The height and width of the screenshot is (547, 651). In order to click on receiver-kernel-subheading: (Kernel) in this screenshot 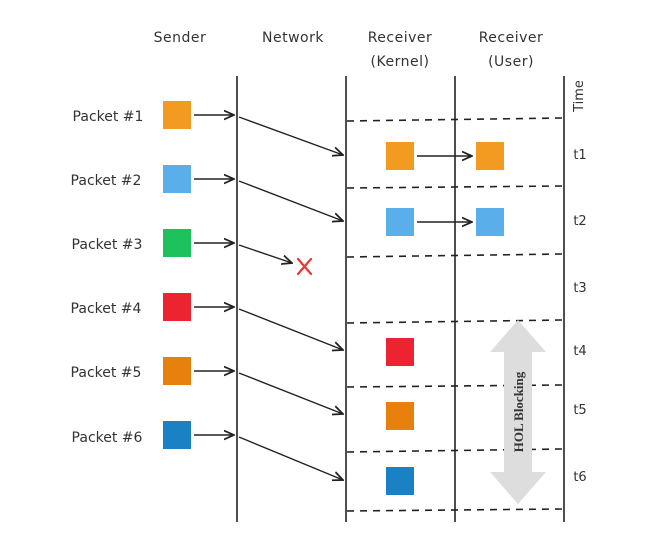, I will do `click(400, 62)`.